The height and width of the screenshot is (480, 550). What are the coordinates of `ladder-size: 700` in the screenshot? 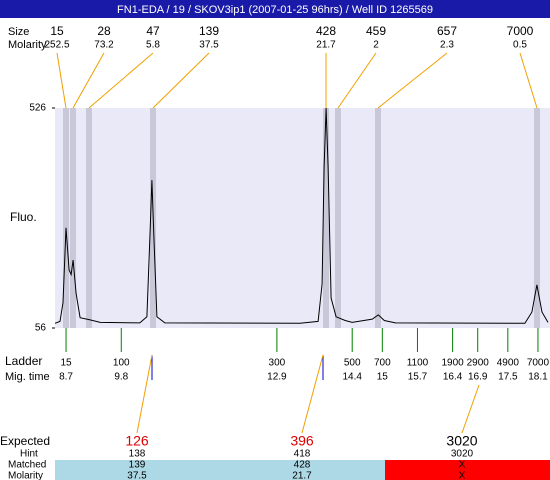 It's located at (382, 363).